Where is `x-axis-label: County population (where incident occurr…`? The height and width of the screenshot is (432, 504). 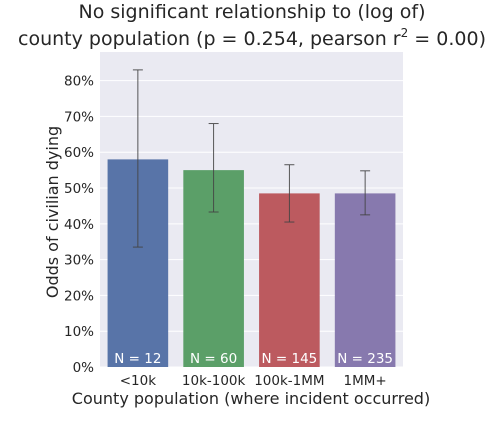 x-axis-label: County population (where incident occurr… is located at coordinates (251, 398).